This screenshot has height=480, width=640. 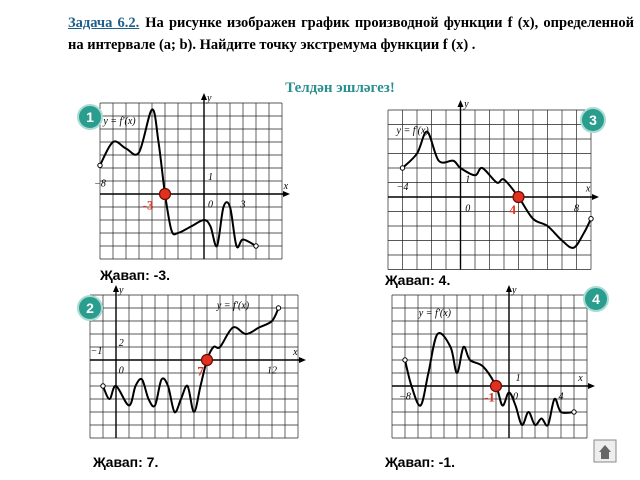 I want to click on answer: Җавап: 7., so click(x=125, y=462).